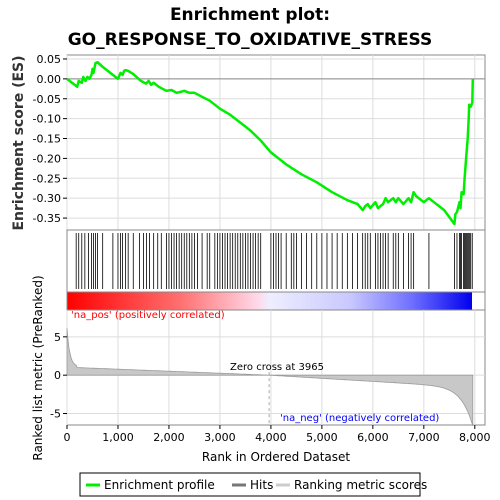 This screenshot has height=500, width=500. Describe the element at coordinates (360, 485) in the screenshot. I see `legend-metric-label: Ranking metric scores` at that location.